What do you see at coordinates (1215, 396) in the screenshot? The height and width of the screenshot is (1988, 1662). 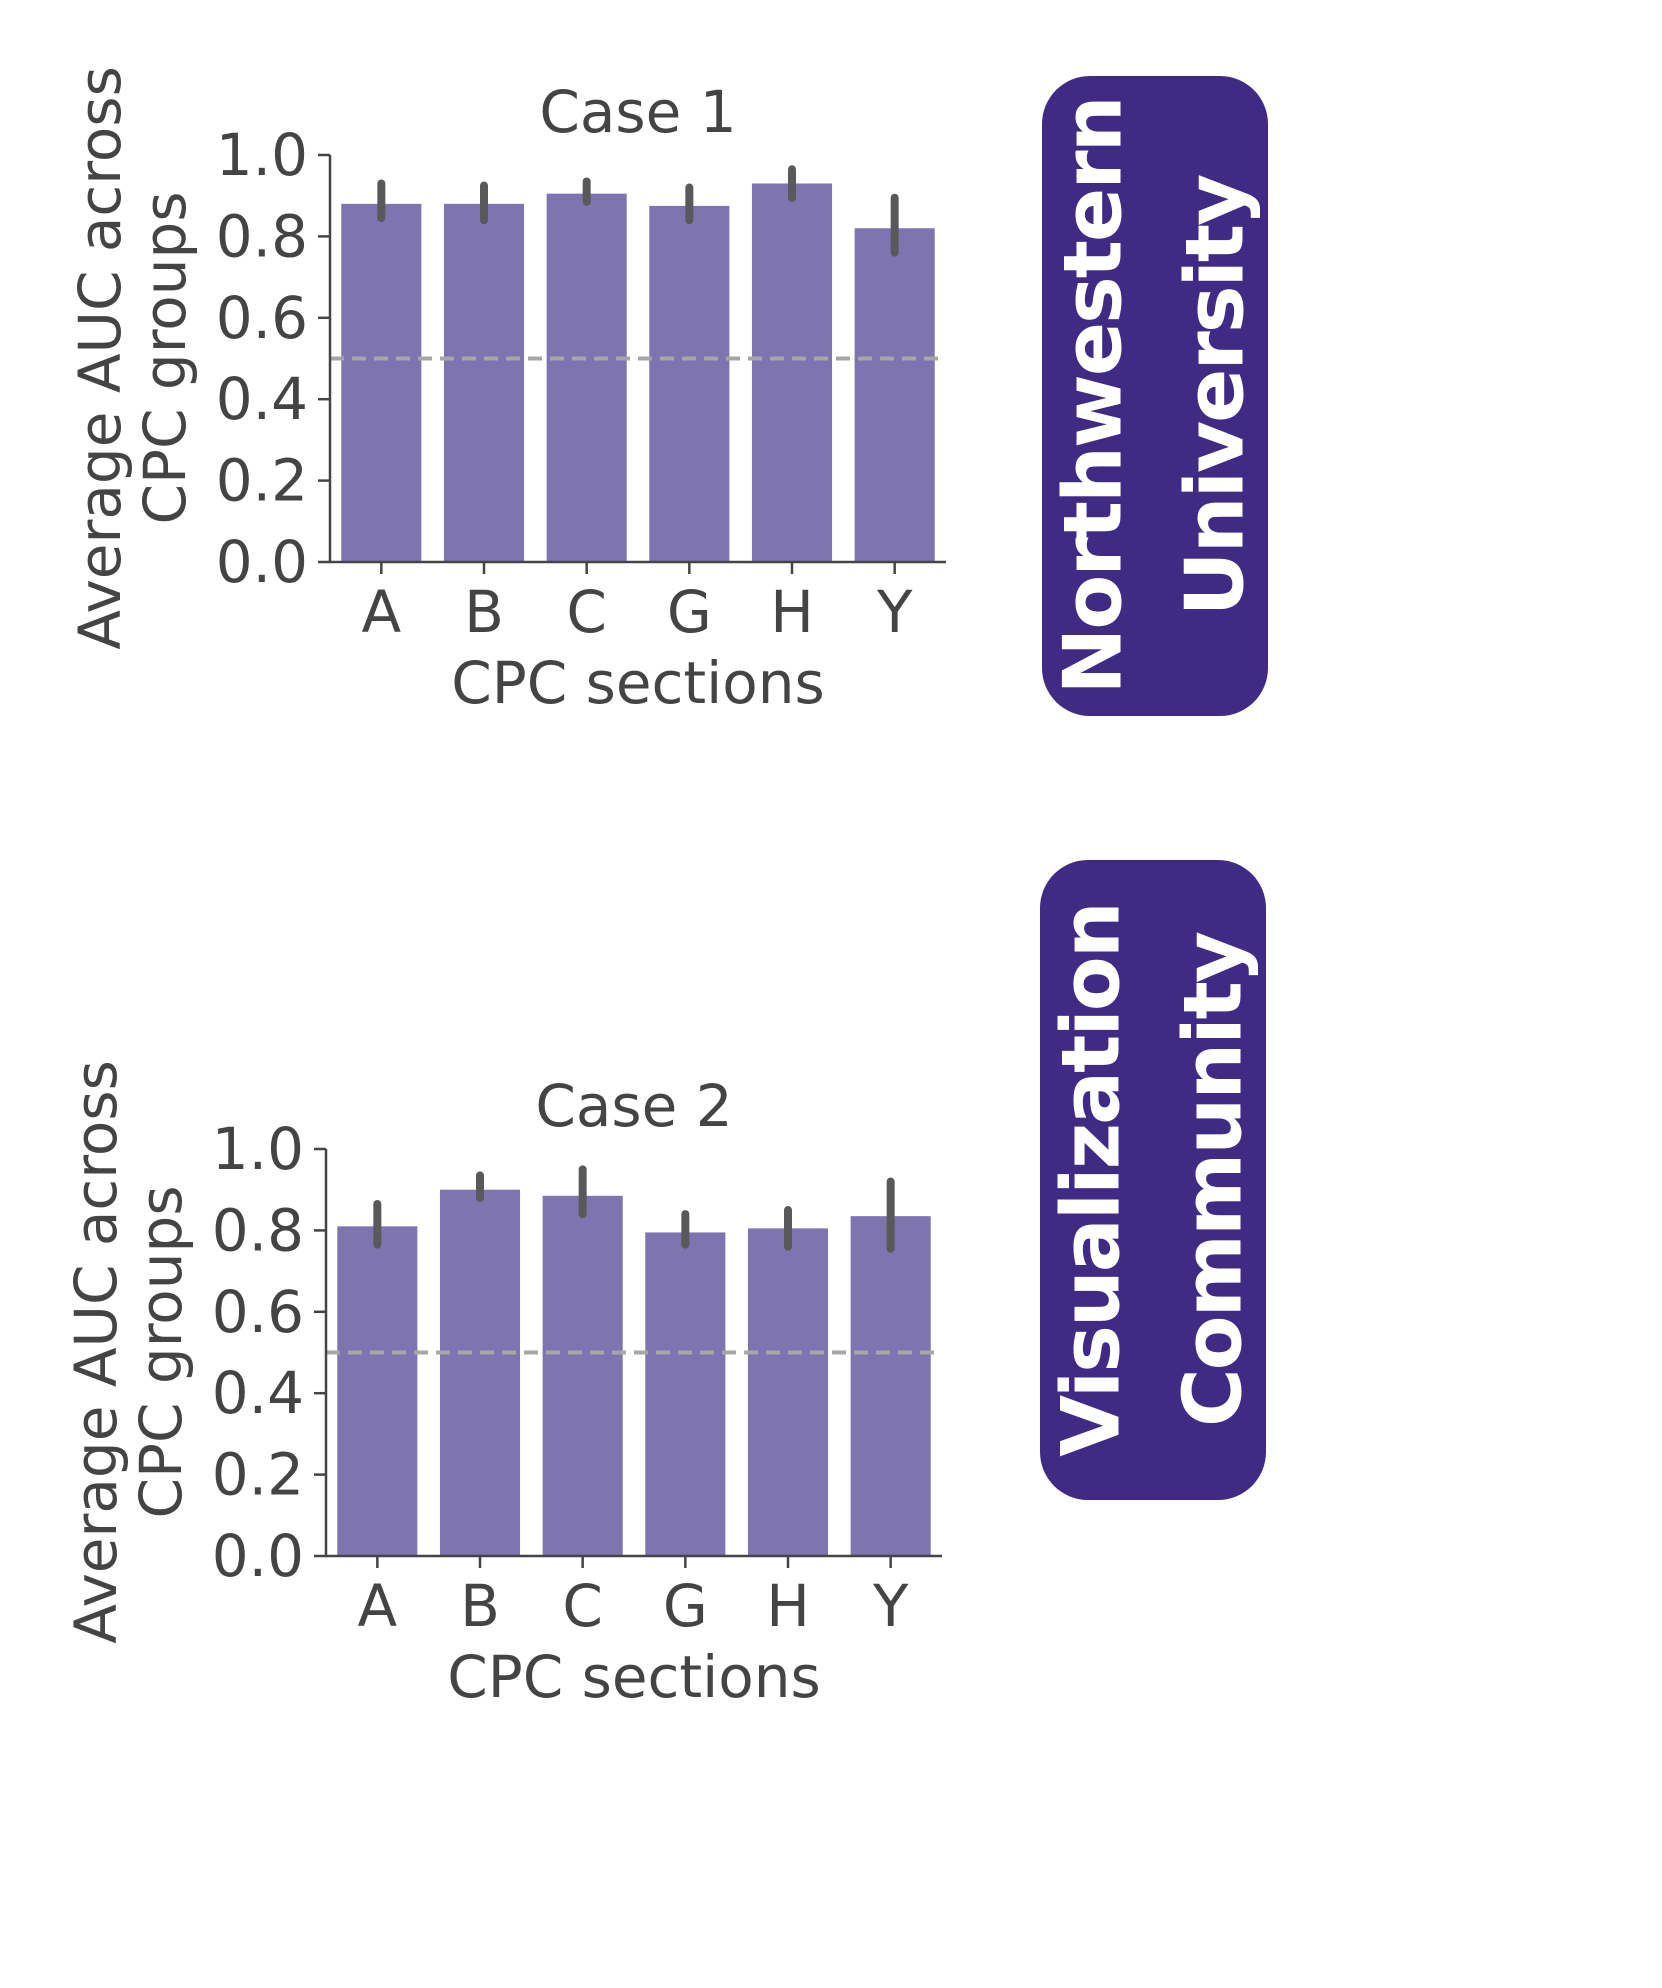 I see `badge-line-2: University` at bounding box center [1215, 396].